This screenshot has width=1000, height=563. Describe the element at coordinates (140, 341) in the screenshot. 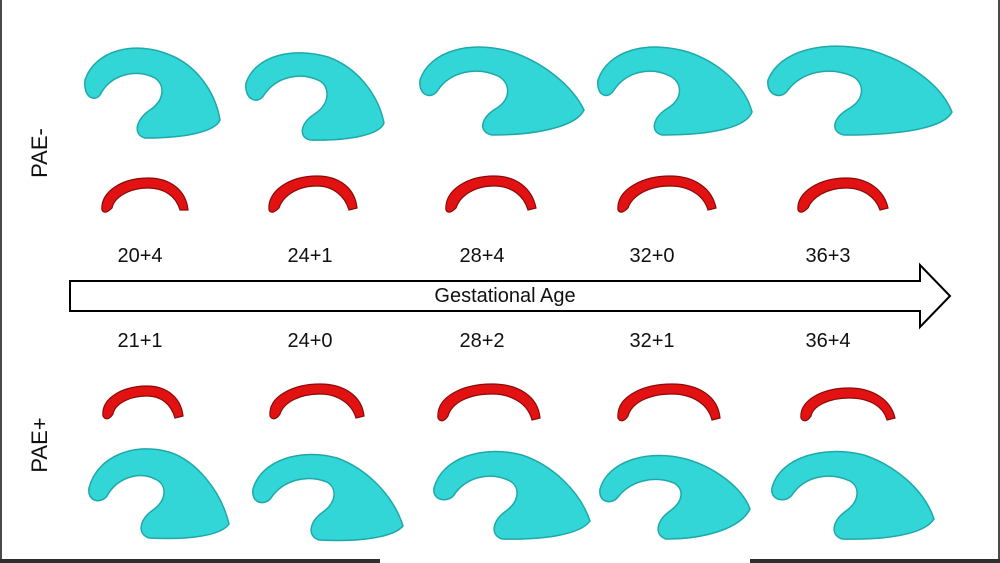

I see `age-label-bottom-1: 21+1` at that location.